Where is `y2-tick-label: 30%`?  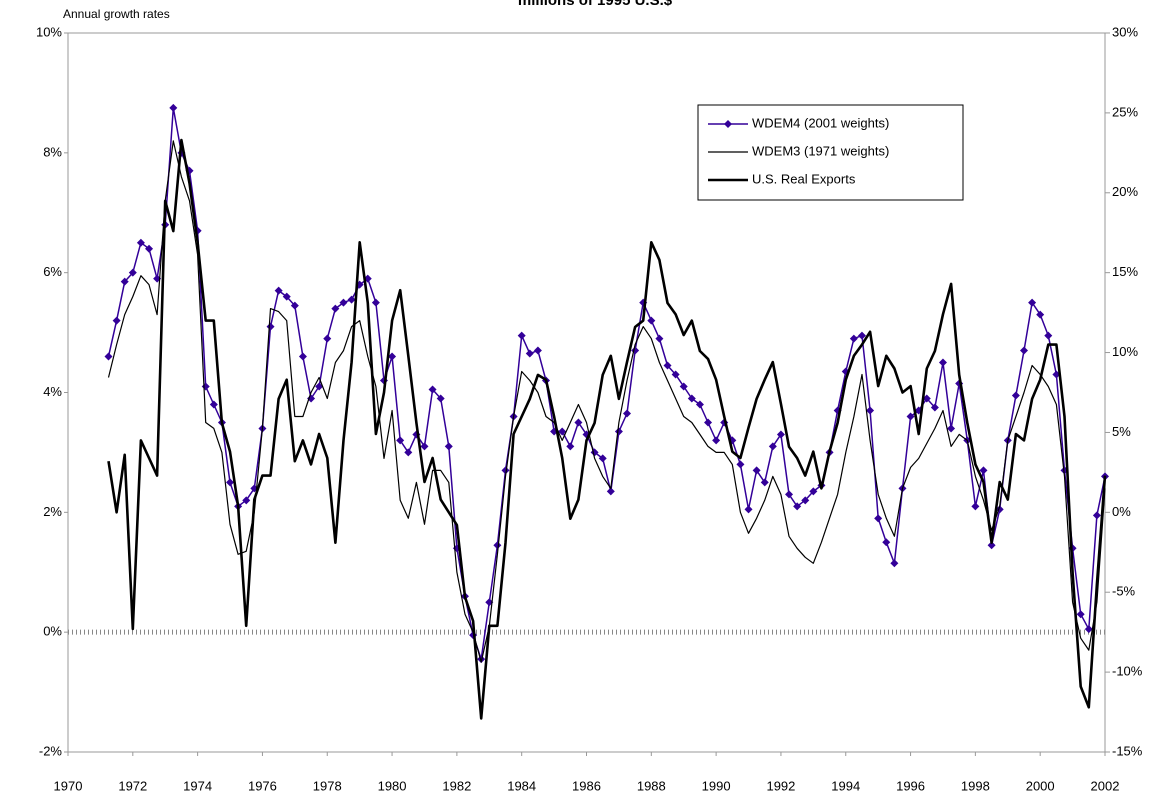
y2-tick-label: 30% is located at coordinates (1125, 31).